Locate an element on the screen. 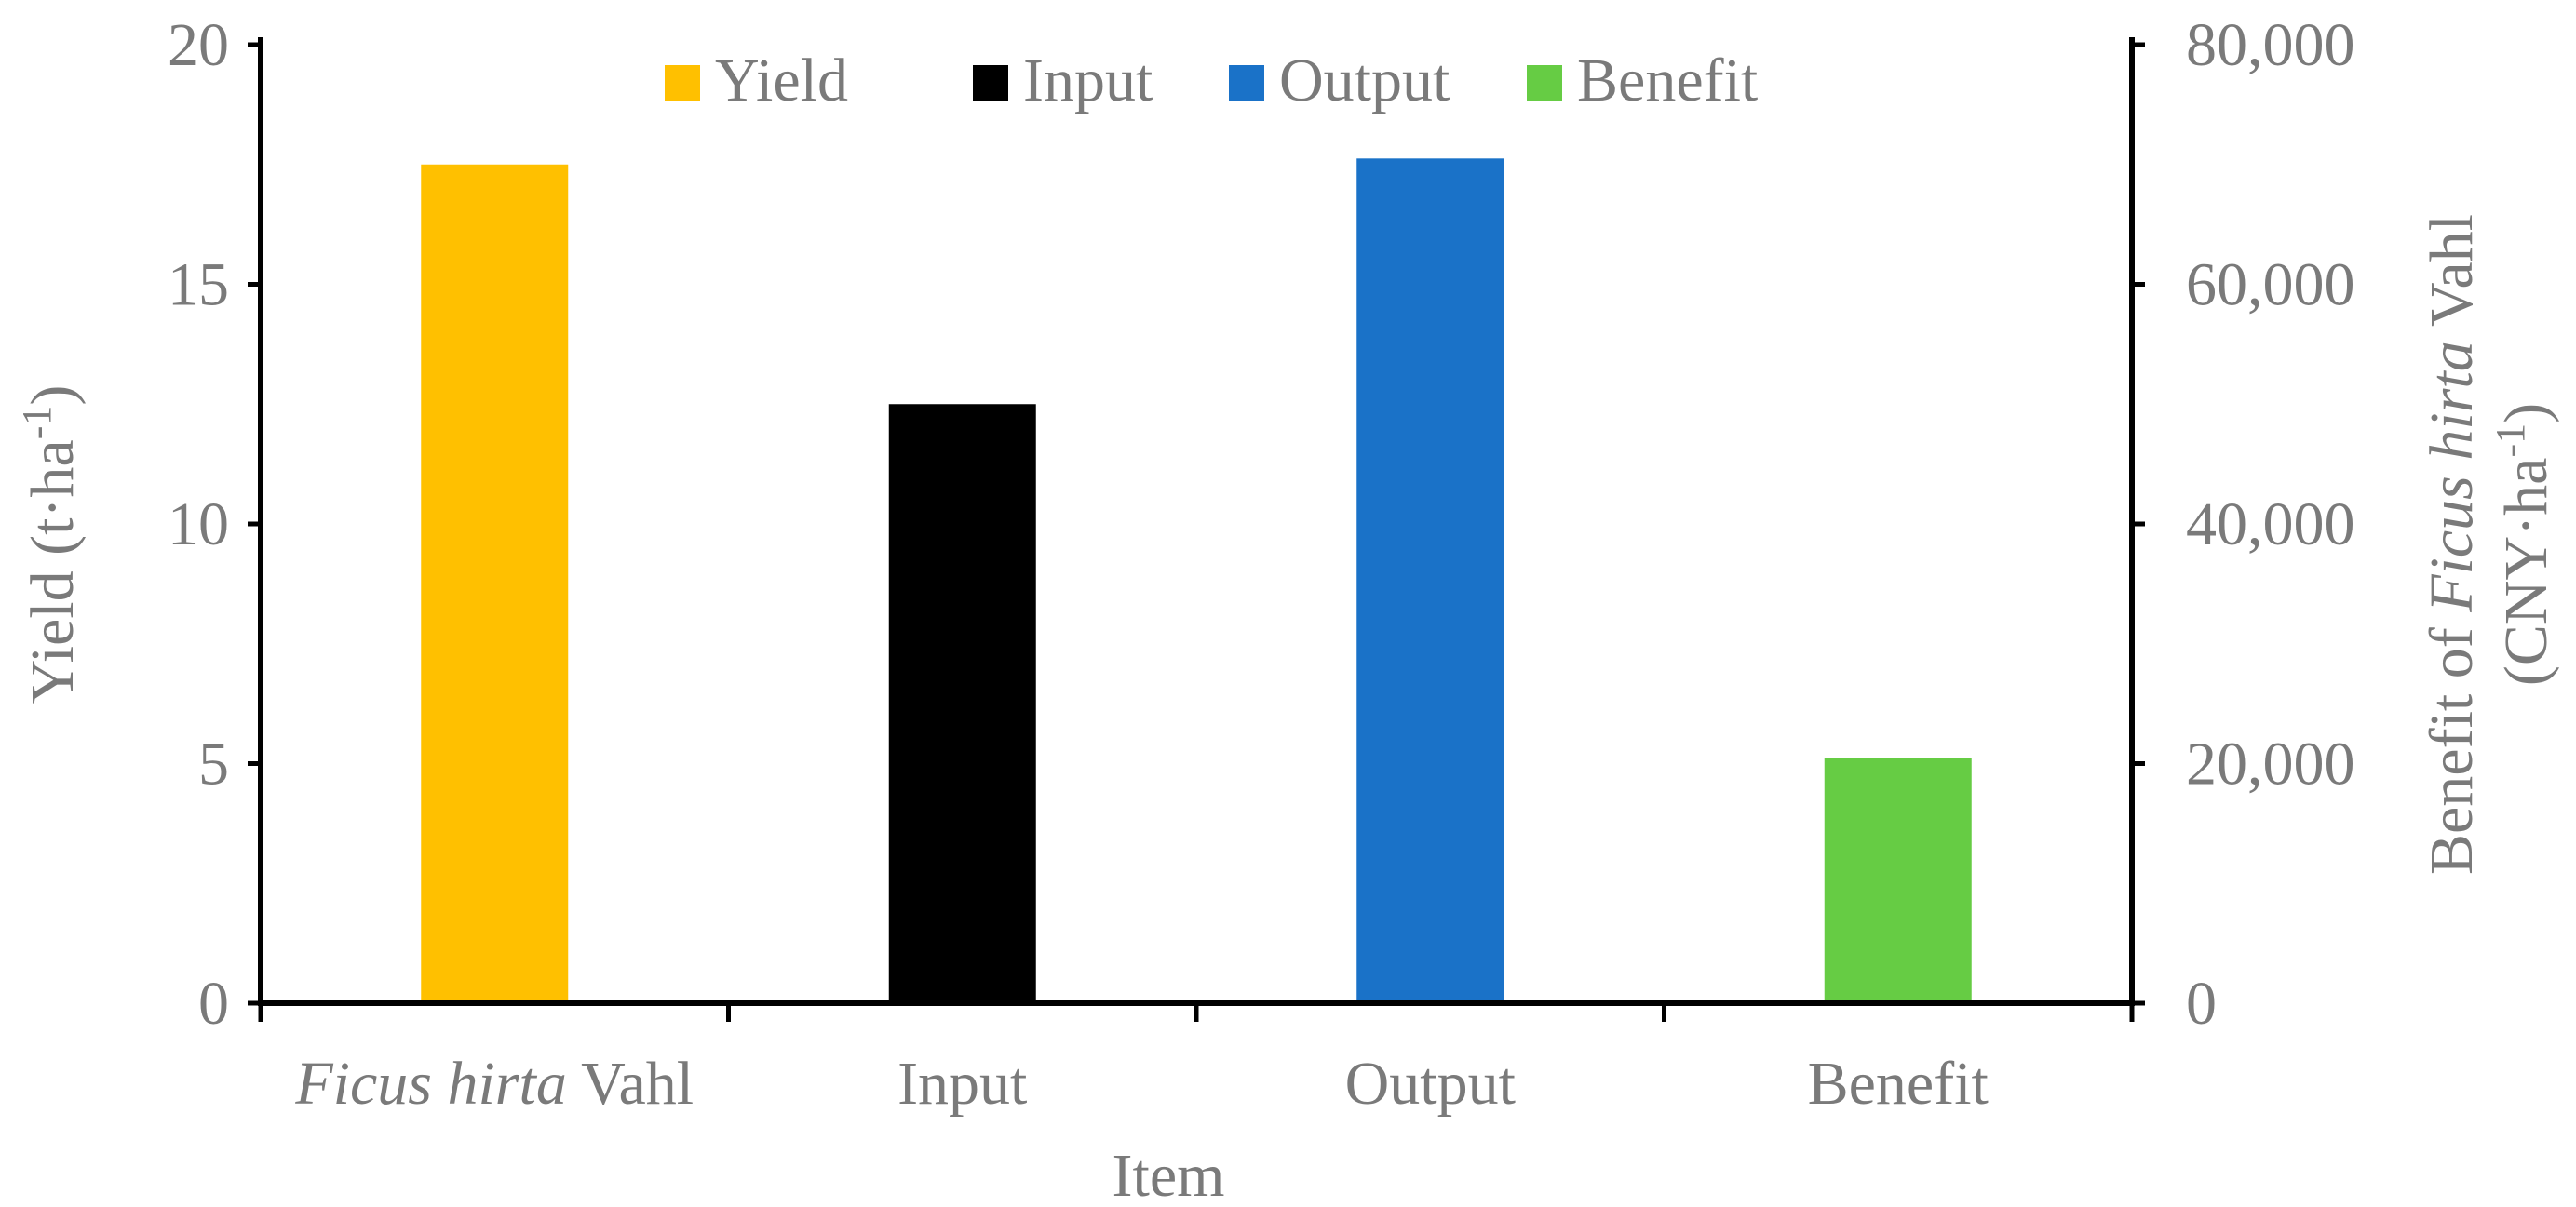  left-axis-title-close: ) is located at coordinates (53, 395).